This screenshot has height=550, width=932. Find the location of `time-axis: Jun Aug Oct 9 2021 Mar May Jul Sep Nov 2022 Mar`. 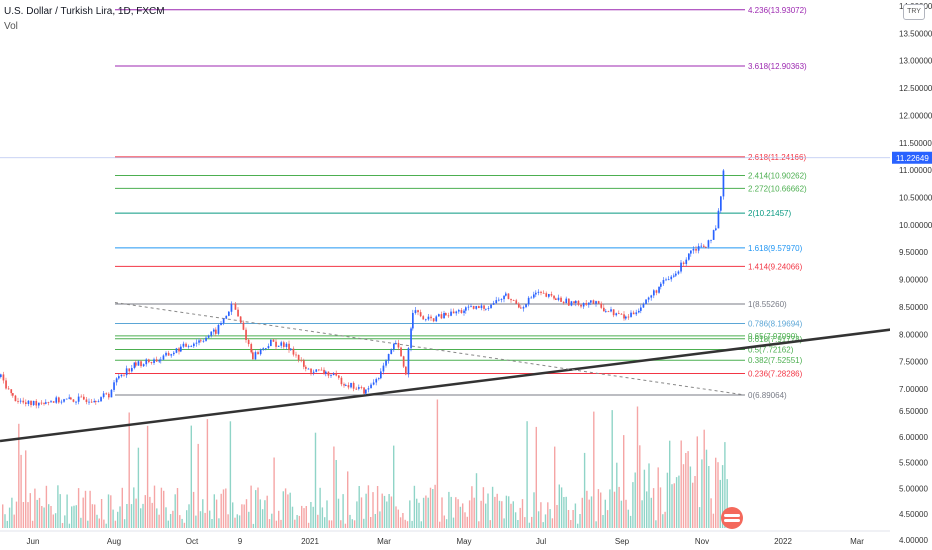

time-axis: Jun Aug Oct 9 2021 Mar May Jul Sep Nov 2022 Mar is located at coordinates (445, 538).